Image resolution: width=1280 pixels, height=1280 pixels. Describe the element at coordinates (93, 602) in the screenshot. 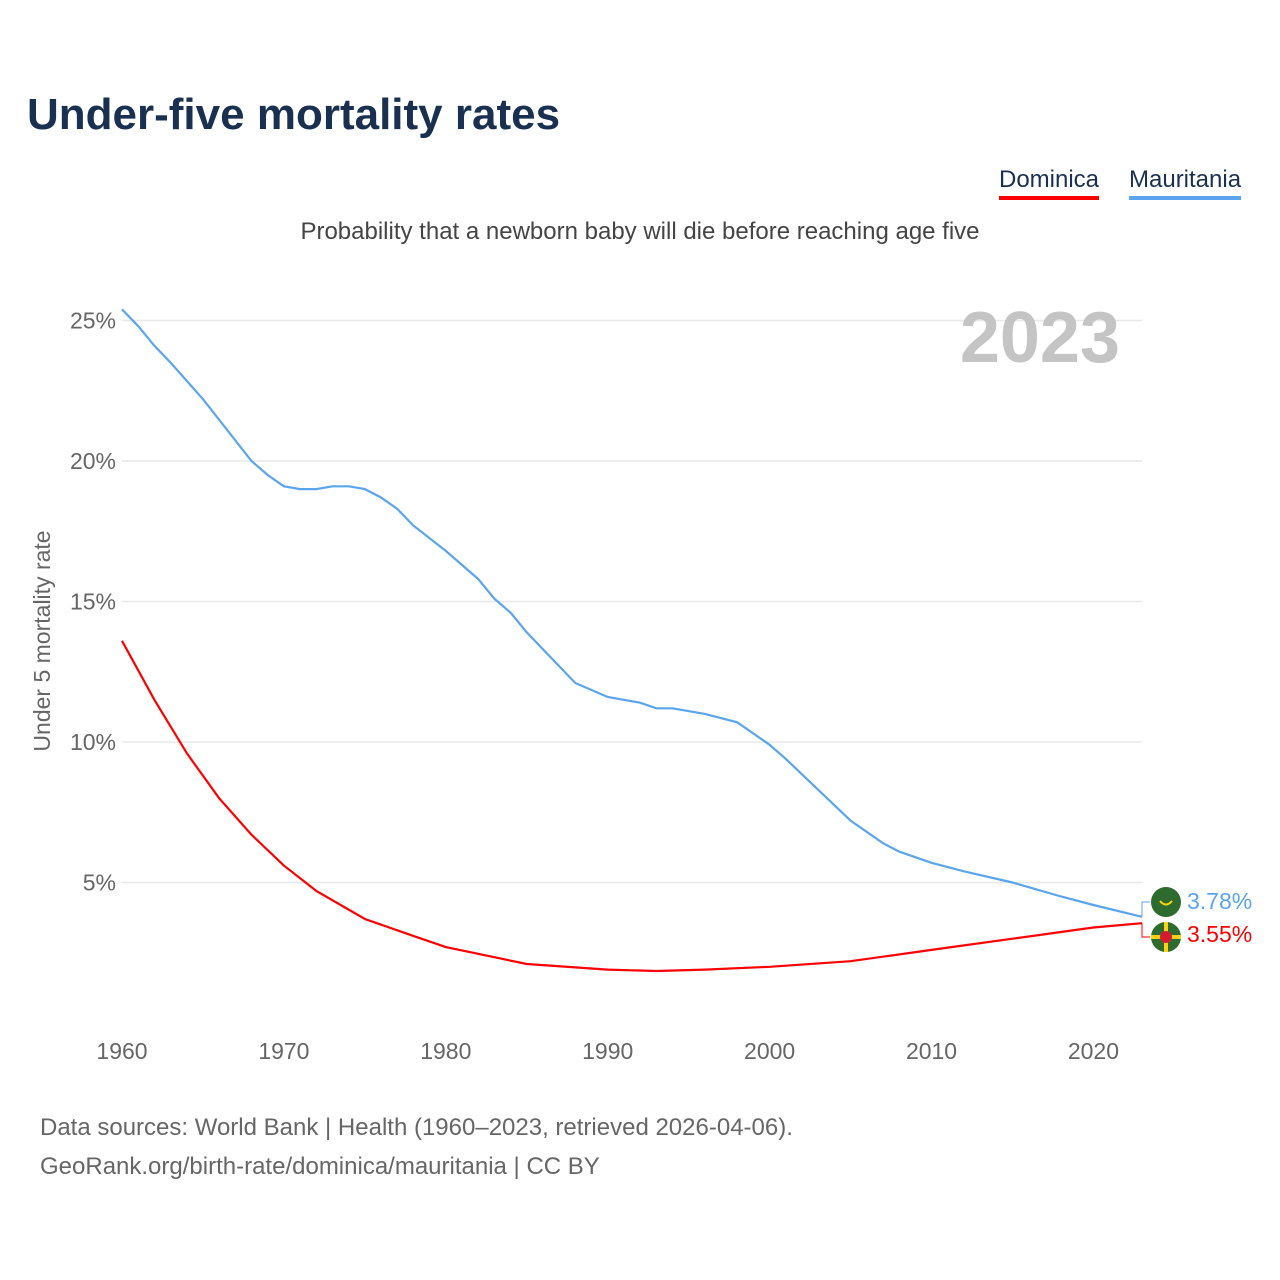

I see `y-tick-label: 15%` at that location.